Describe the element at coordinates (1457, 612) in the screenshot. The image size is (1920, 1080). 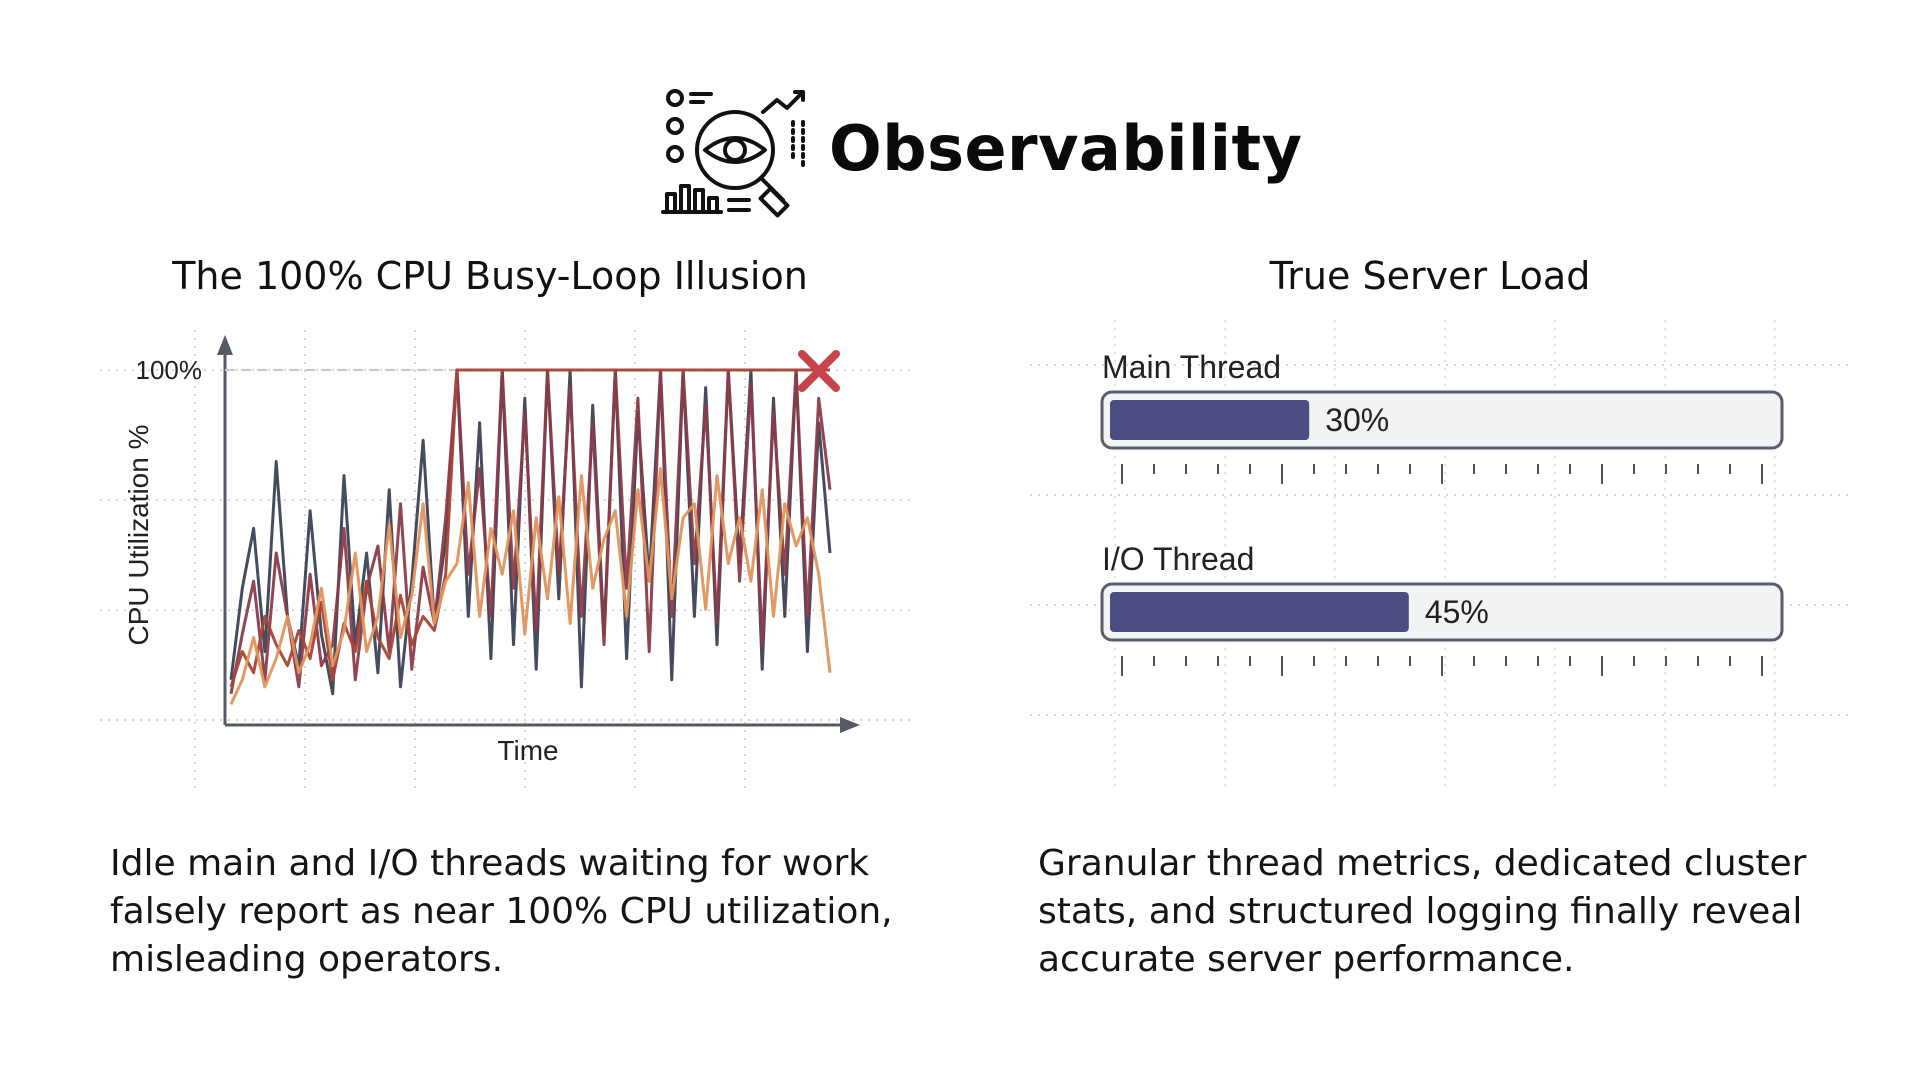
I see `bar-value-label: 45%` at that location.